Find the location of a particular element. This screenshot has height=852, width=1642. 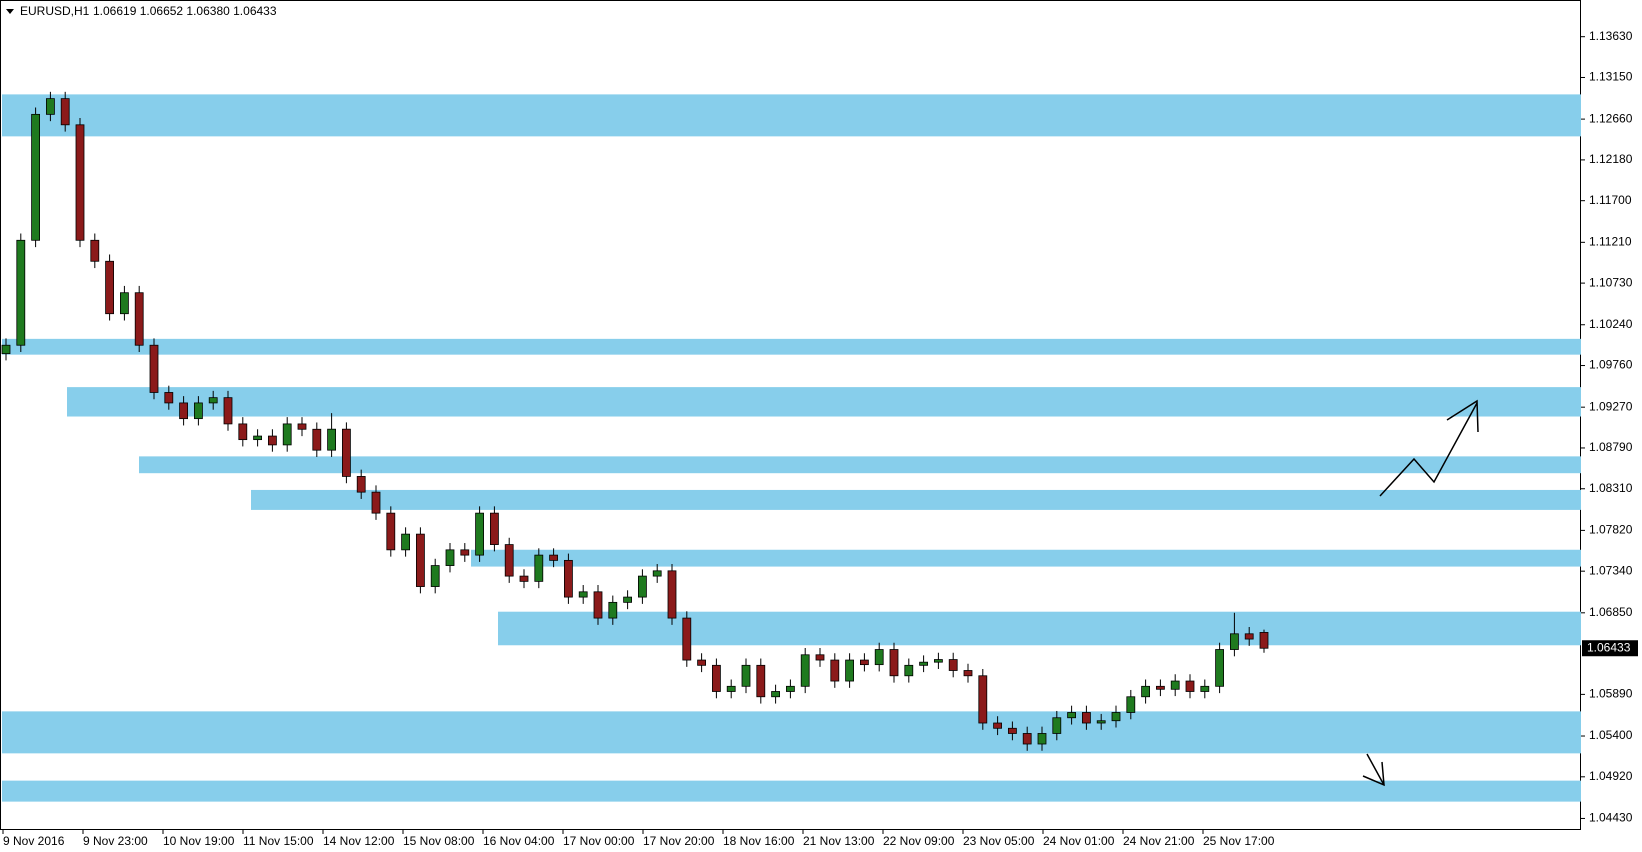

y-tick-label: 1.05890 is located at coordinates (1611, 694).